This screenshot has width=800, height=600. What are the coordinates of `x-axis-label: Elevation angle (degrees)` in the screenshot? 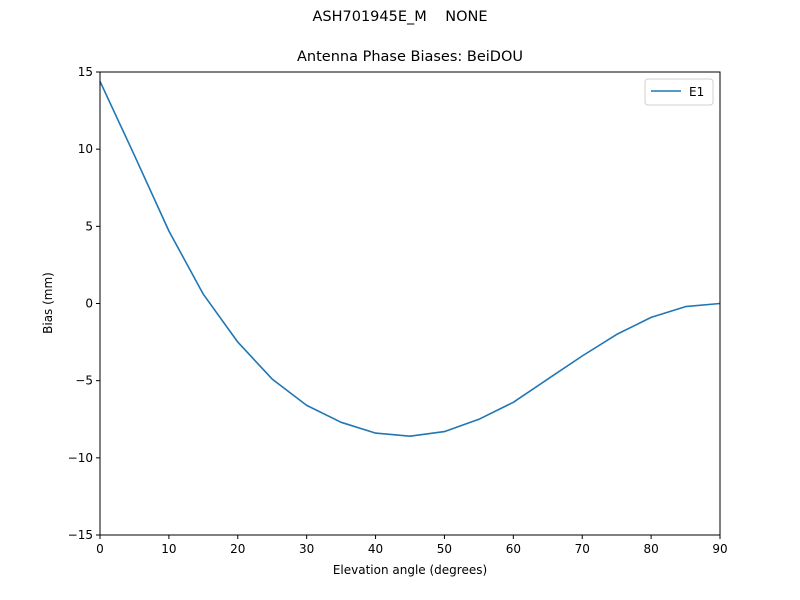 It's located at (410, 570).